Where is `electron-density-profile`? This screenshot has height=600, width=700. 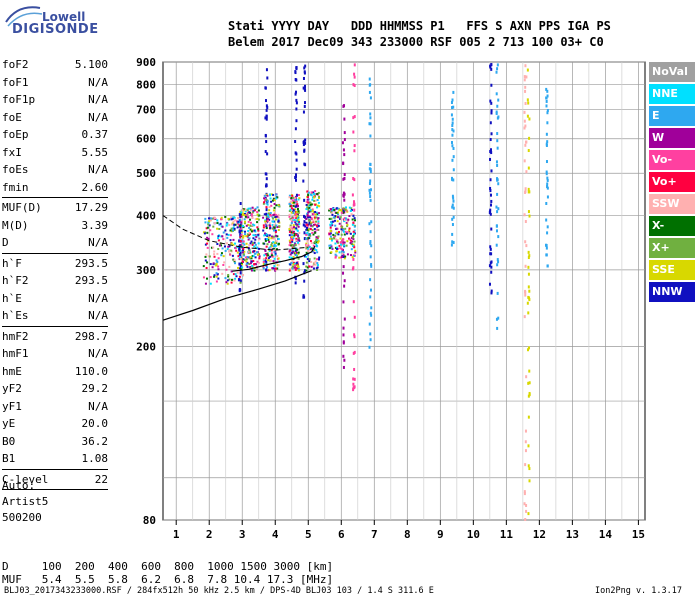 electron-density-profile is located at coordinates (237, 295).